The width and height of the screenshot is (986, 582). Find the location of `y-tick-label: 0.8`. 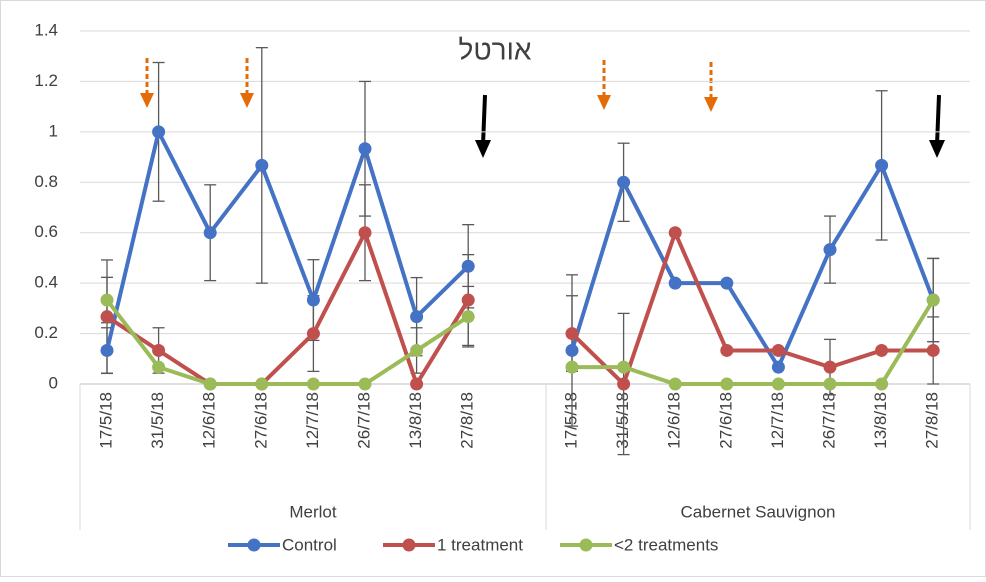

y-tick-label: 0.8 is located at coordinates (46, 181).